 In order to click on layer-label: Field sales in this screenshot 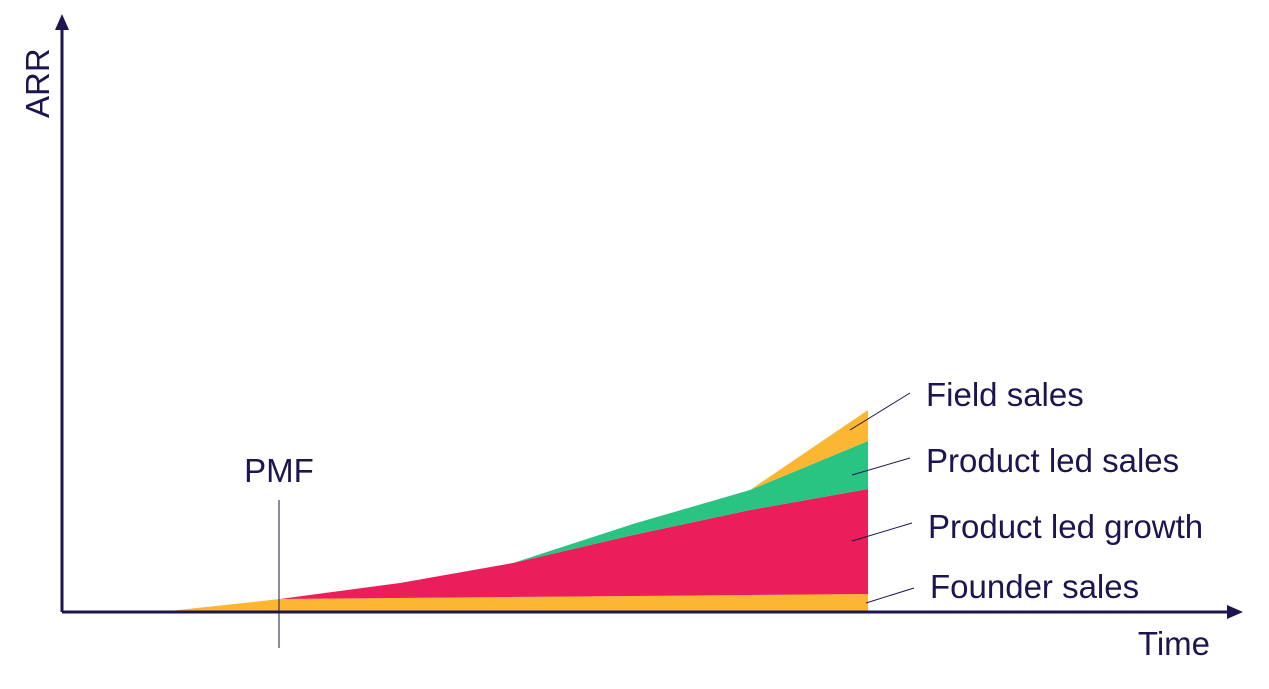, I will do `click(1005, 394)`.